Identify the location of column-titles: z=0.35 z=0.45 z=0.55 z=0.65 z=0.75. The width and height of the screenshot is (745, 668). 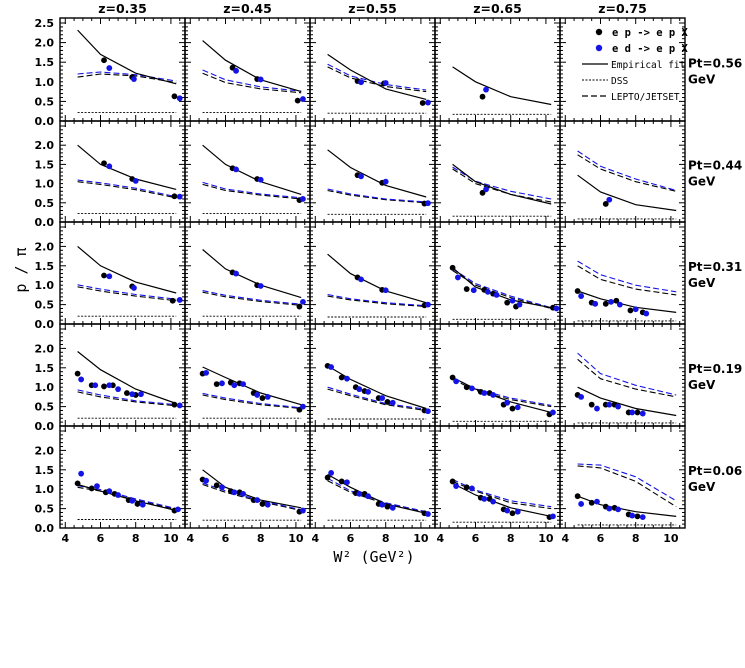
(372, 8).